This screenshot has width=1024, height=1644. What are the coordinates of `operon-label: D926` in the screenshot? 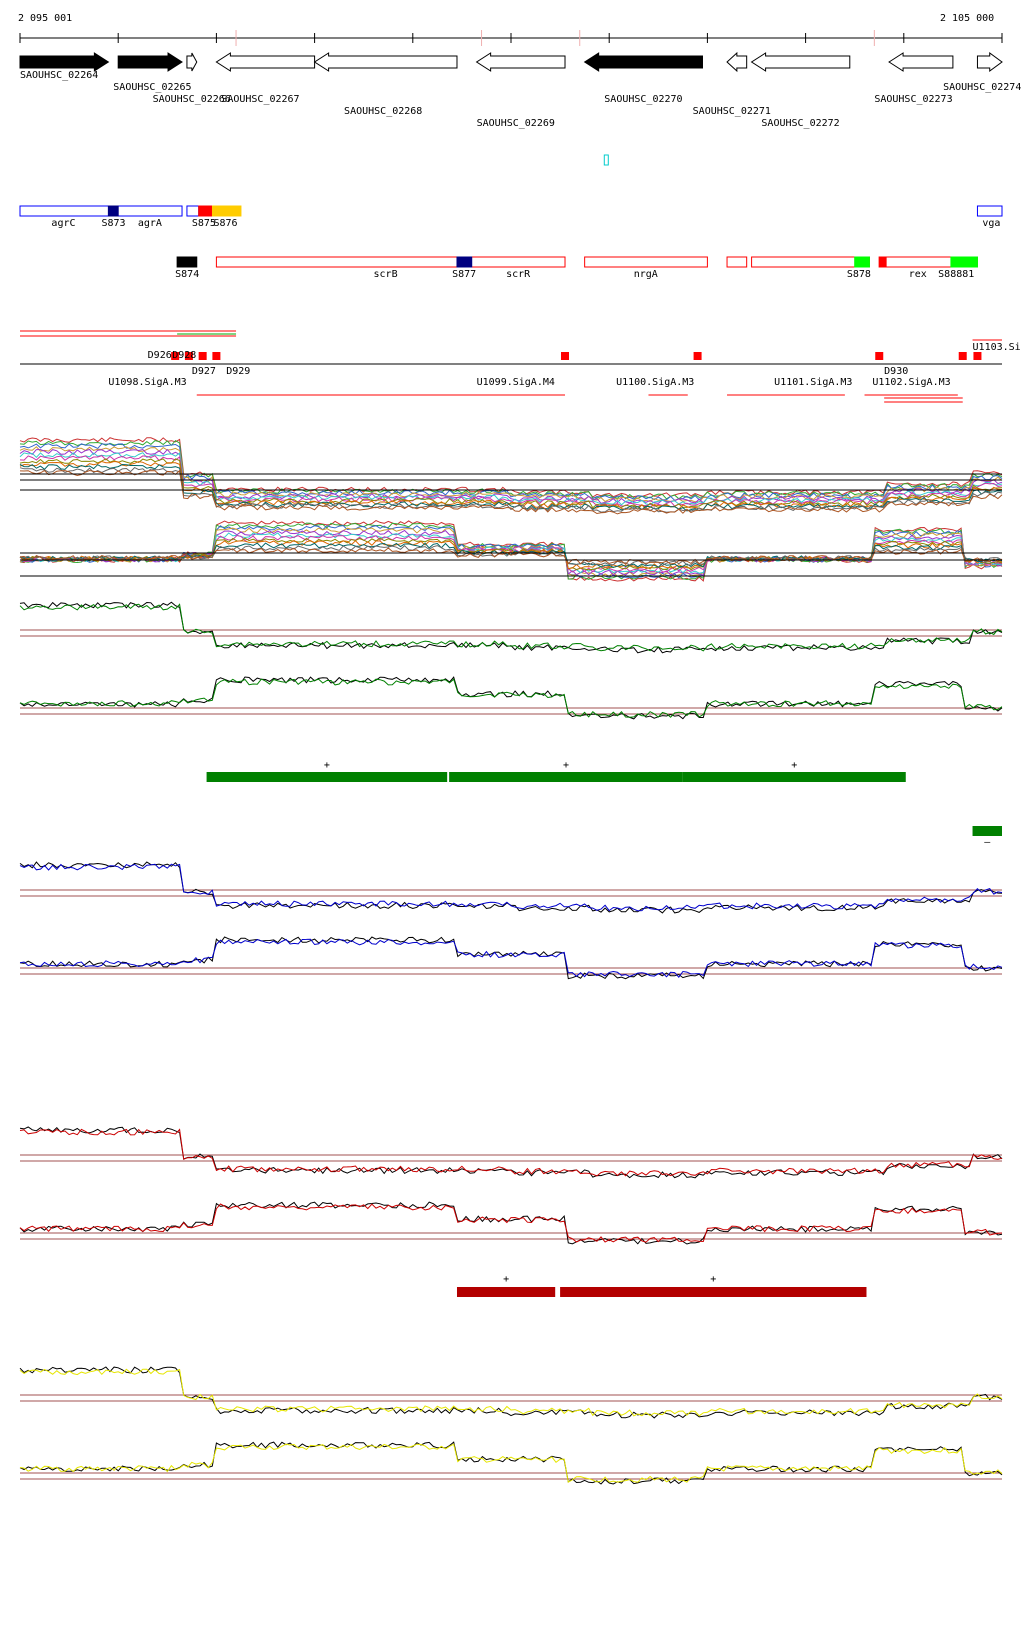 It's located at (160, 355).